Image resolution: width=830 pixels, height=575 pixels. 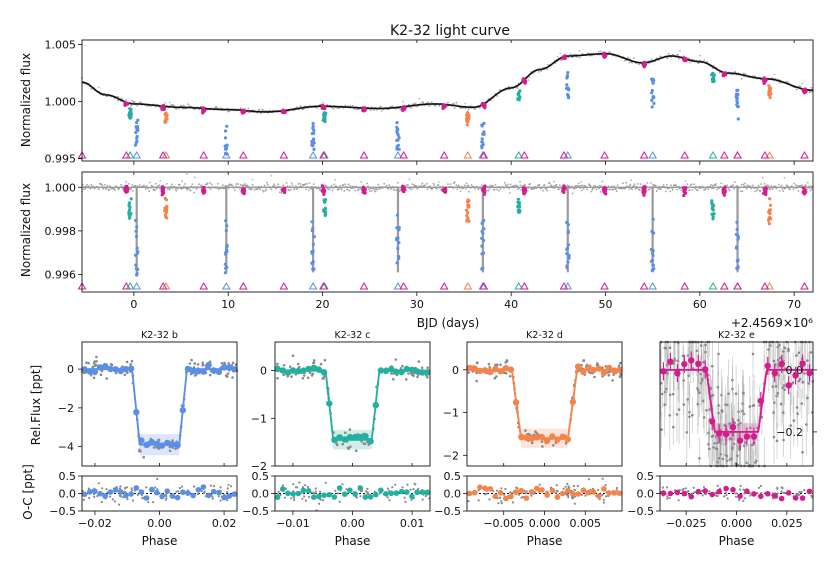 What do you see at coordinates (68, 476) in the screenshot?
I see `y-tick-label: 0.5` at bounding box center [68, 476].